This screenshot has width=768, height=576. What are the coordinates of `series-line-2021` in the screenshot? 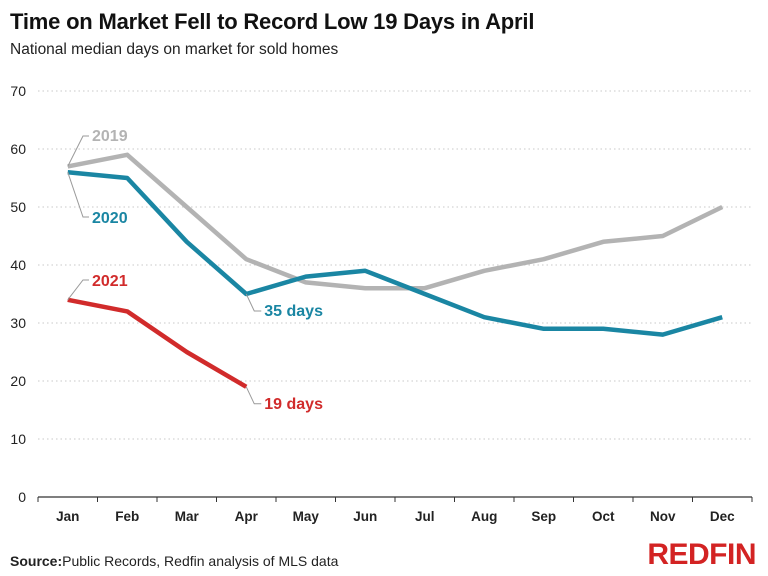 It's located at (157, 343).